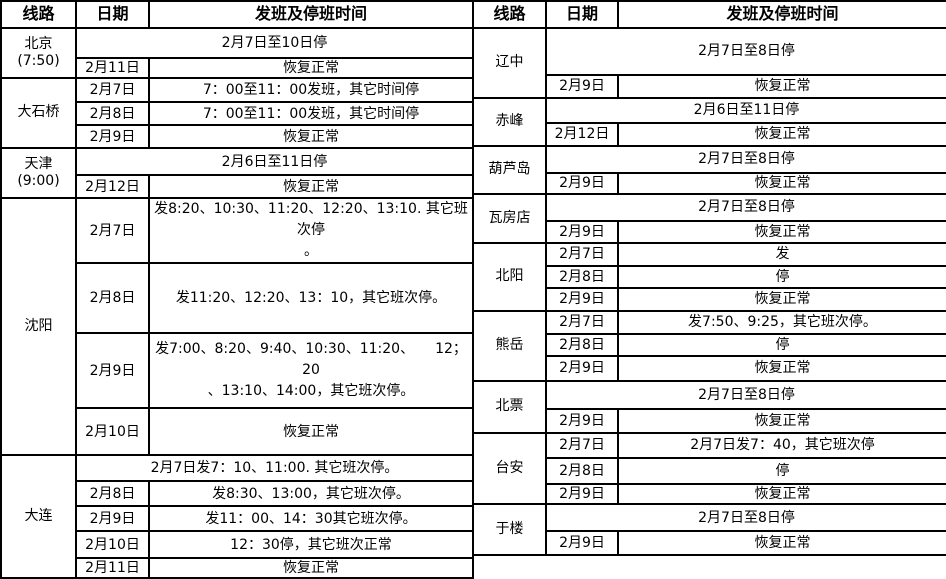  What do you see at coordinates (311, 114) in the screenshot?
I see `time-cell: 7：00至11：00发班，其它时间停` at bounding box center [311, 114].